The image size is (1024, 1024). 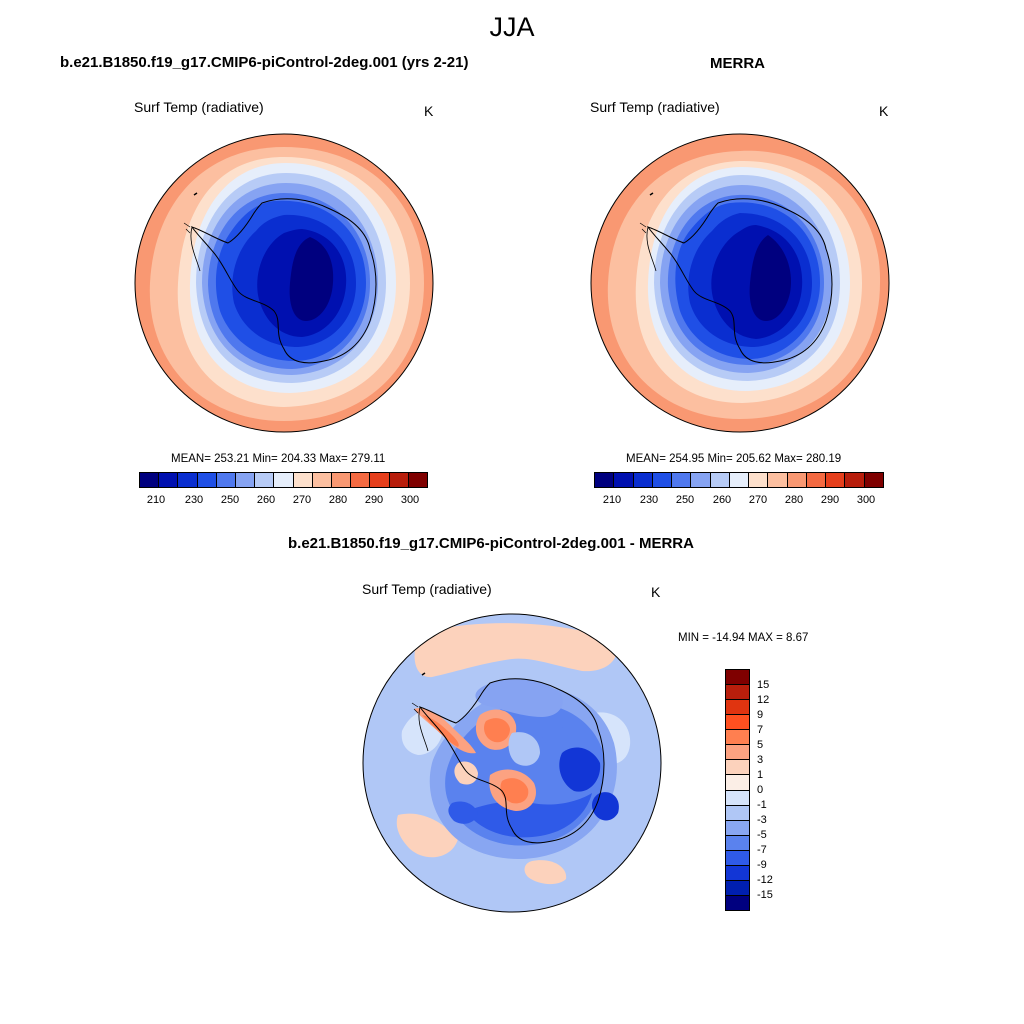 I want to click on right-colorbar-tick: 210, so click(x=612, y=500).